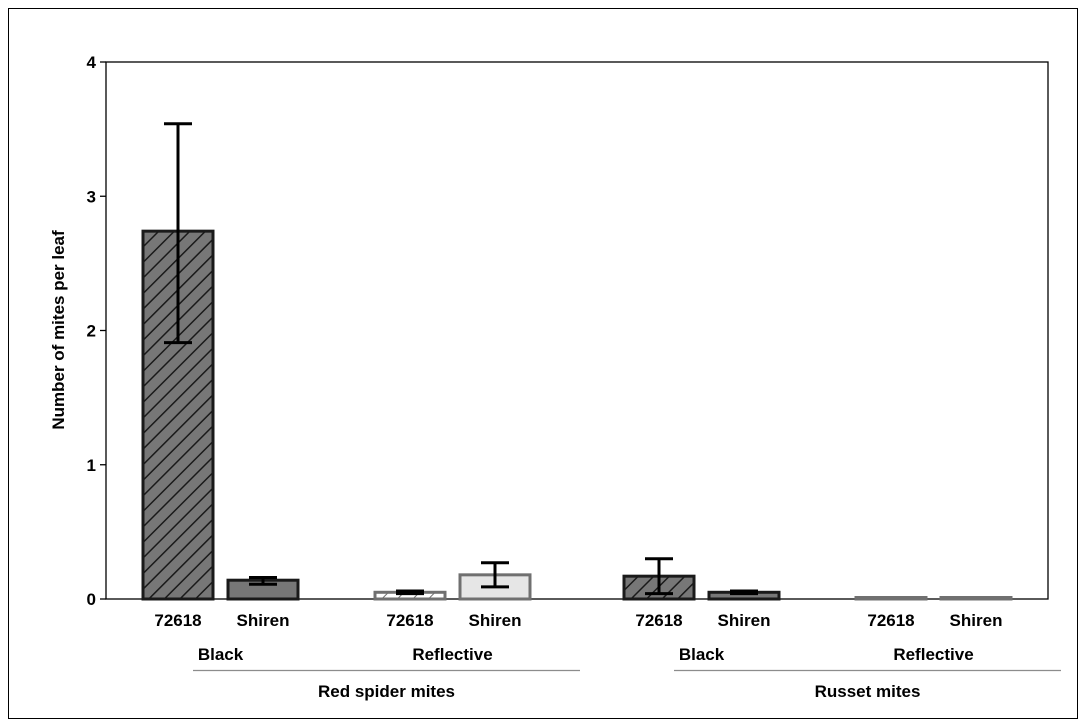  I want to click on bar-label-0-1-1: Shiren, so click(495, 620).